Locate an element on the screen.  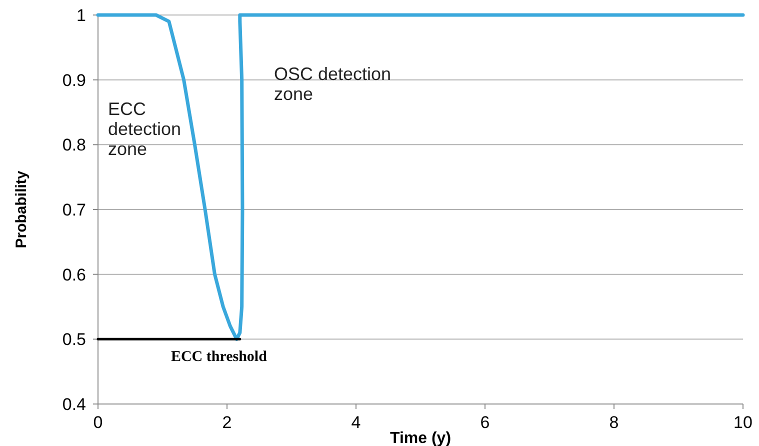
y-axis-title: Probability is located at coordinates (21, 209).